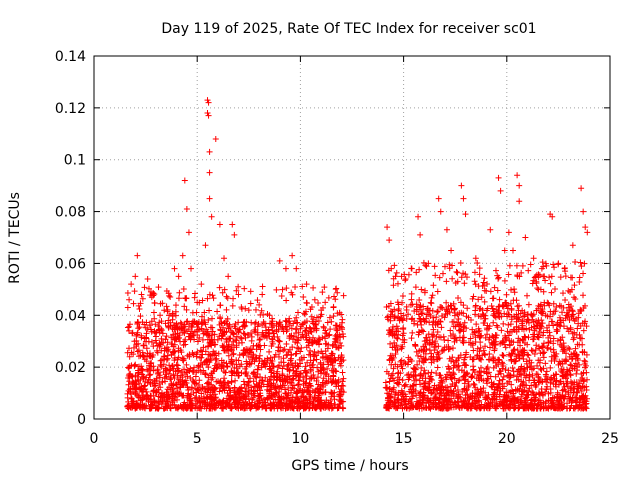 The width and height of the screenshot is (640, 480). What do you see at coordinates (610, 439) in the screenshot?
I see `x-tick-label: 25` at bounding box center [610, 439].